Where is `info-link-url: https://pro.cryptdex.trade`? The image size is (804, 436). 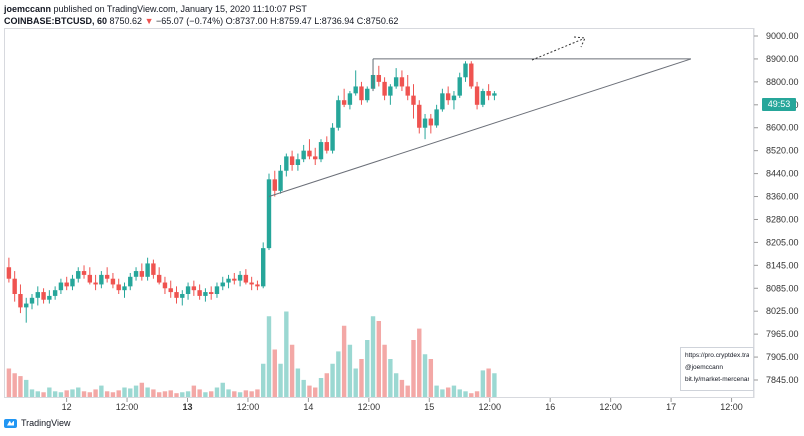
info-link-url: https://pro.cryptdex.trade is located at coordinates (717, 355).